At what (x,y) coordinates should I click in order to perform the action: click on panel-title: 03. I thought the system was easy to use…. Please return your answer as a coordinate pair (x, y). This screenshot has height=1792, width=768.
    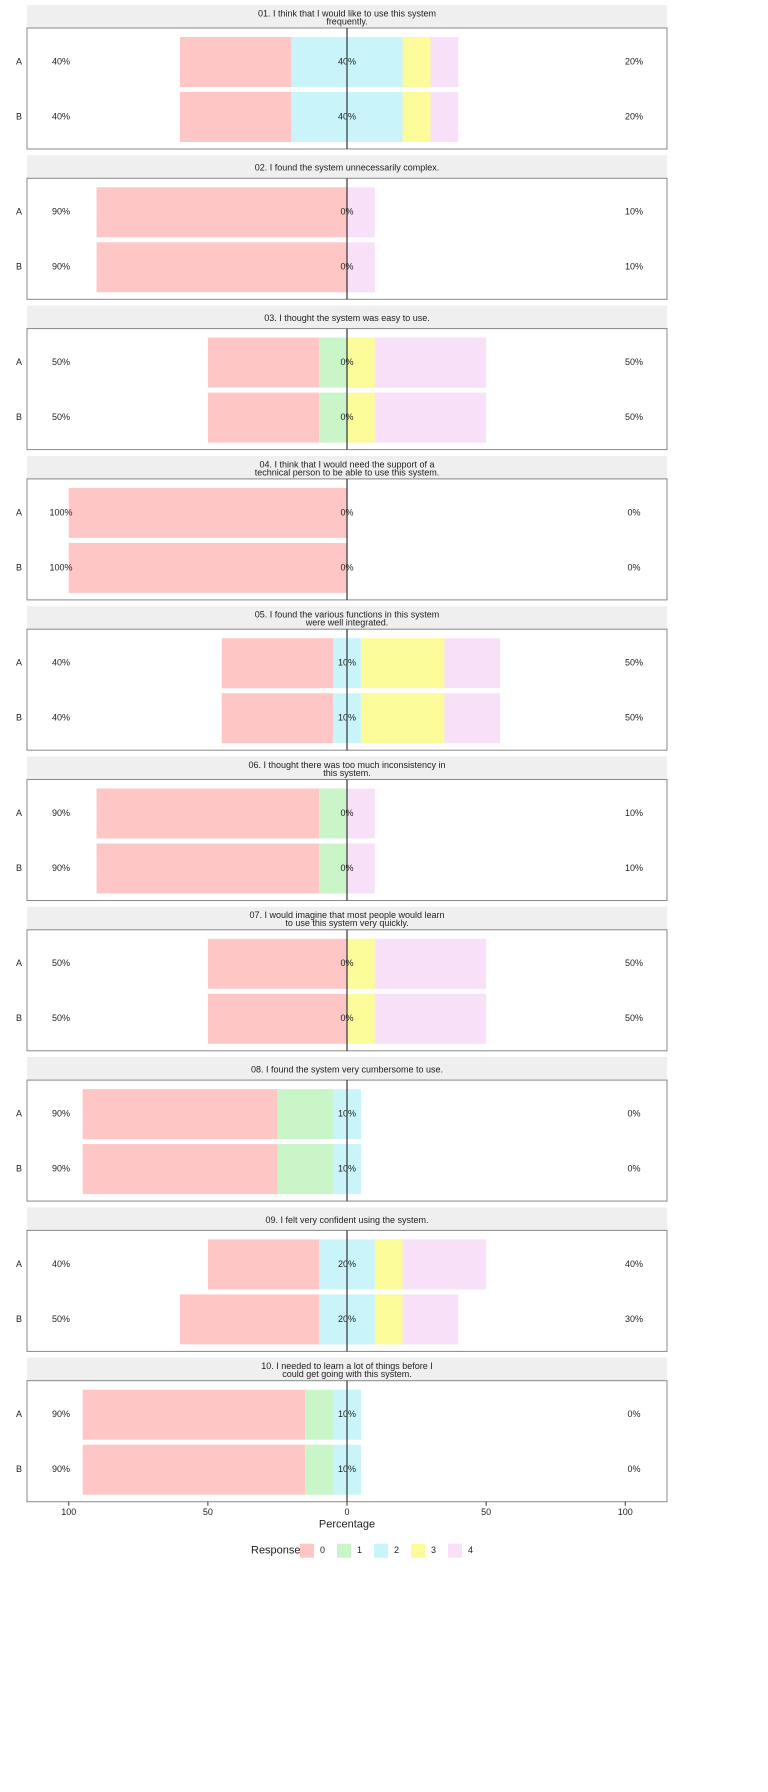
    Looking at the image, I should click on (347, 318).